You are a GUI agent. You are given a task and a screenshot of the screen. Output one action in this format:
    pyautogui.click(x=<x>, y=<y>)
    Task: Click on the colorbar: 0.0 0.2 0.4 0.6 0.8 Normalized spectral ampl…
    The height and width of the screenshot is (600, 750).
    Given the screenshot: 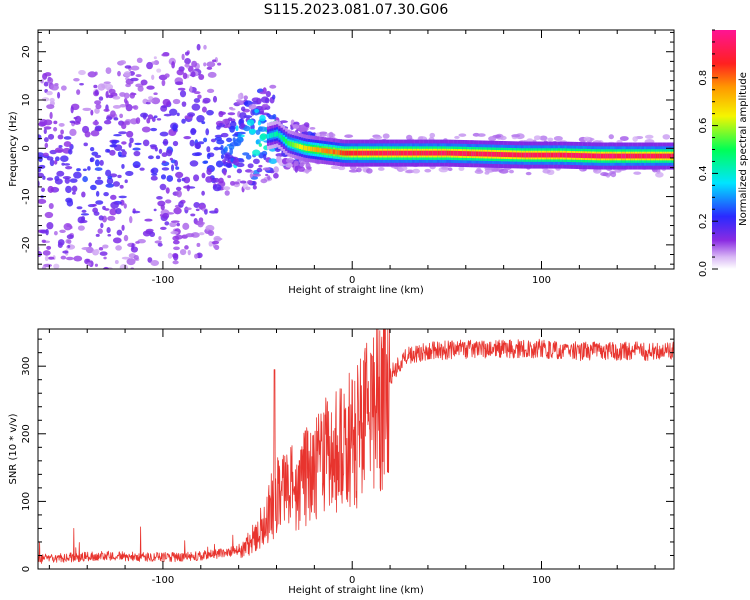 What is the action you would take?
    pyautogui.click(x=723, y=153)
    